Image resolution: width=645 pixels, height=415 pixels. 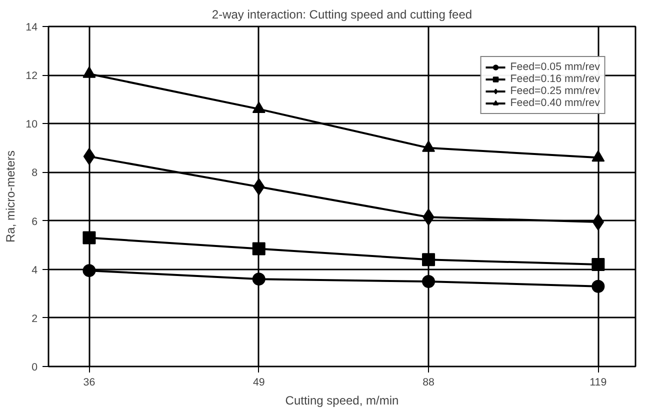 What do you see at coordinates (35, 270) in the screenshot?
I see `y-tick-label: 4` at bounding box center [35, 270].